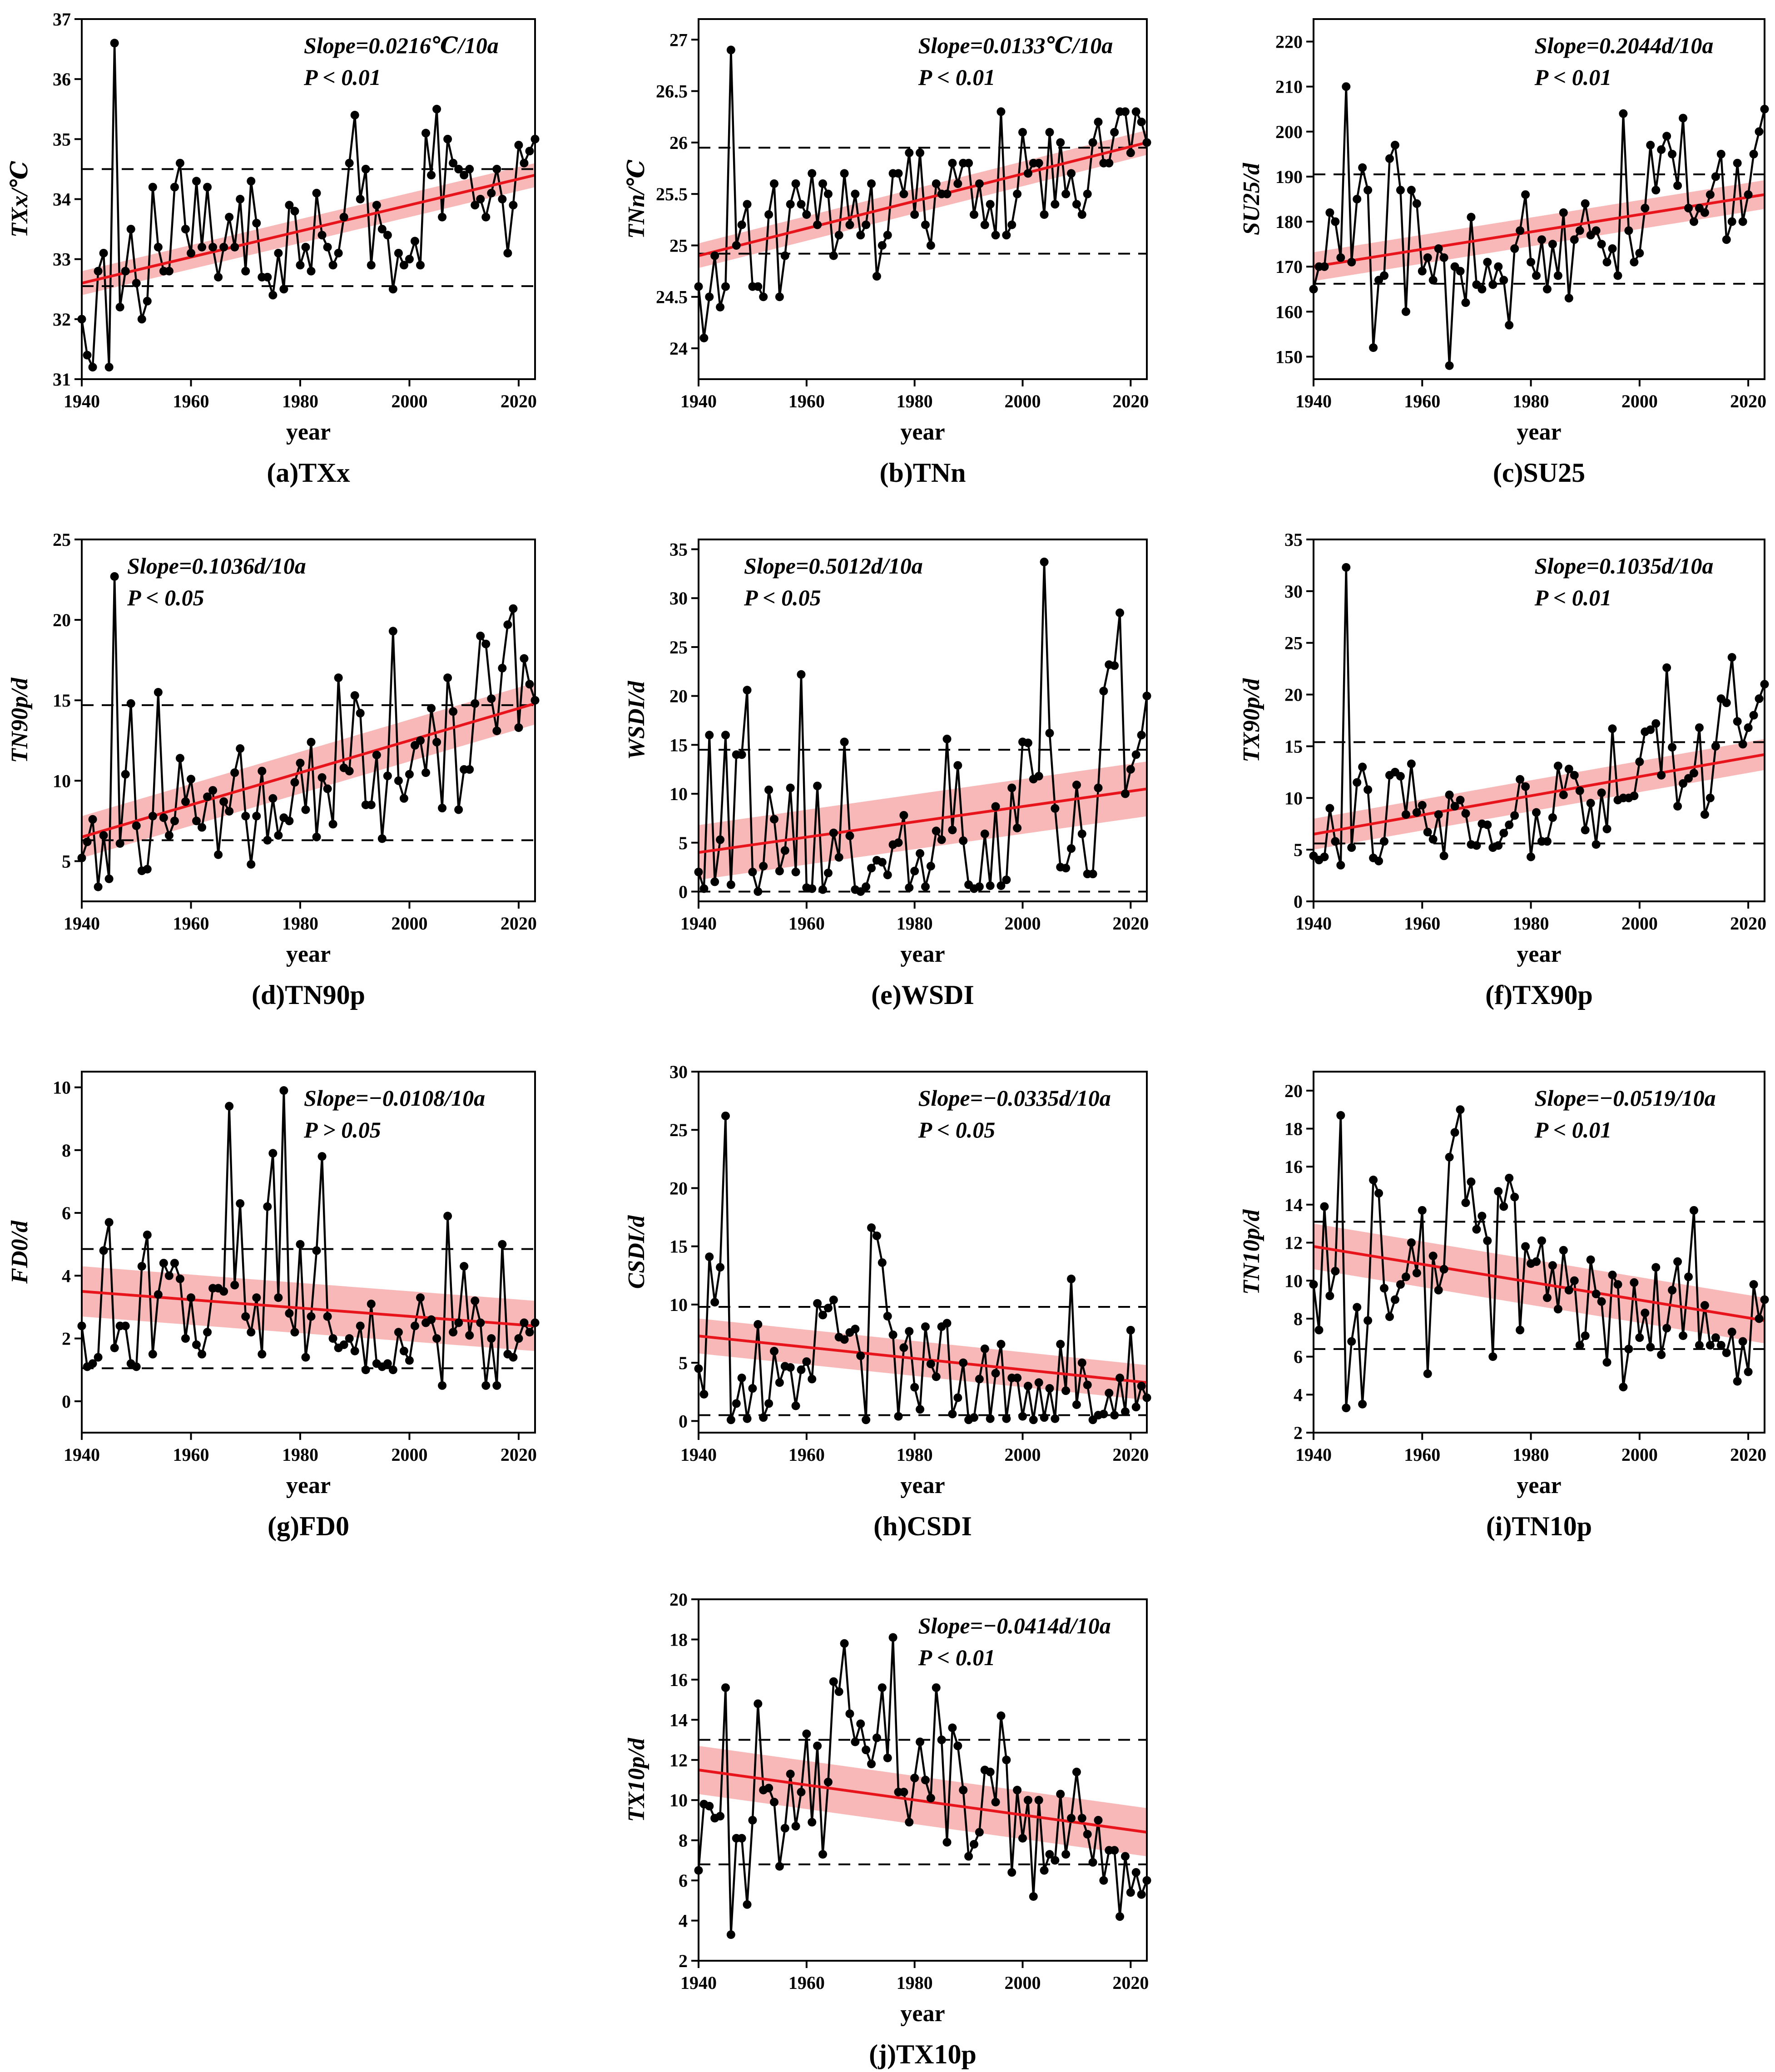 This screenshot has height=2072, width=1775. What do you see at coordinates (20, 1252) in the screenshot?
I see `y-axis-label: FD0/d` at bounding box center [20, 1252].